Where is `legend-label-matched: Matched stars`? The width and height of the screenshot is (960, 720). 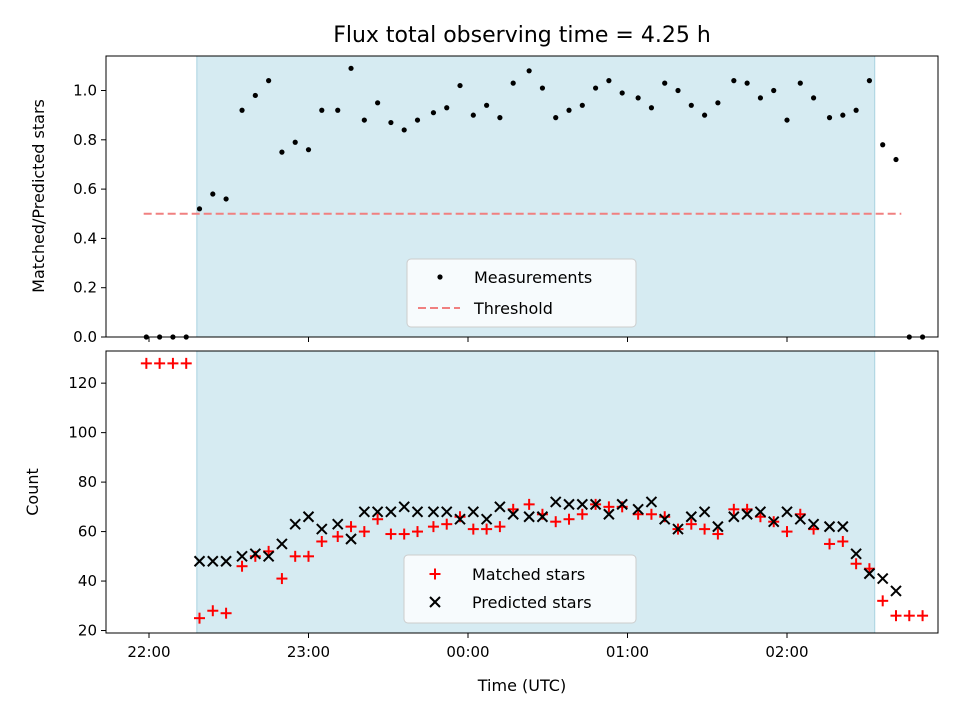
legend-label-matched: Matched stars is located at coordinates (528, 574).